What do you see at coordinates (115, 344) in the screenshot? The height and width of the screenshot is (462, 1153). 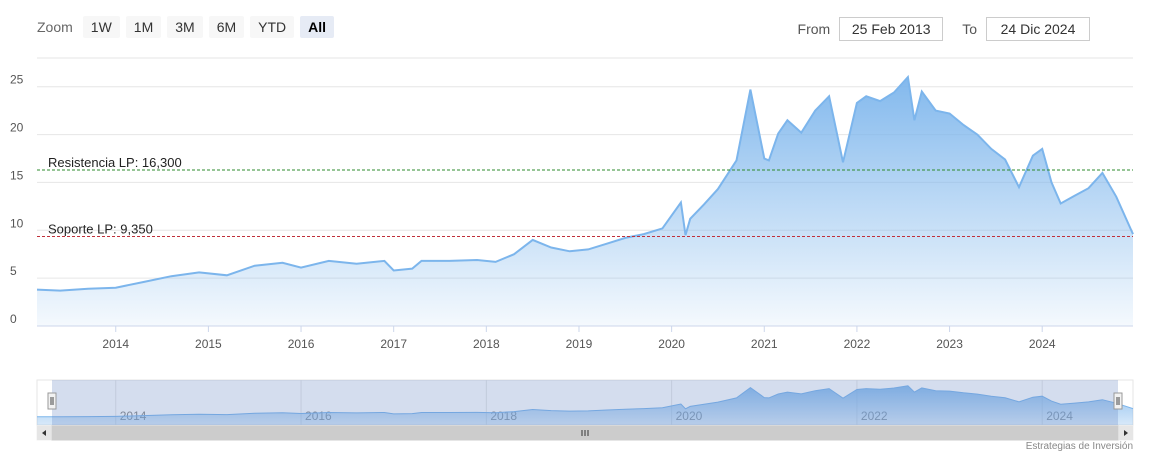 I see `x-tick-label: 2014` at bounding box center [115, 344].